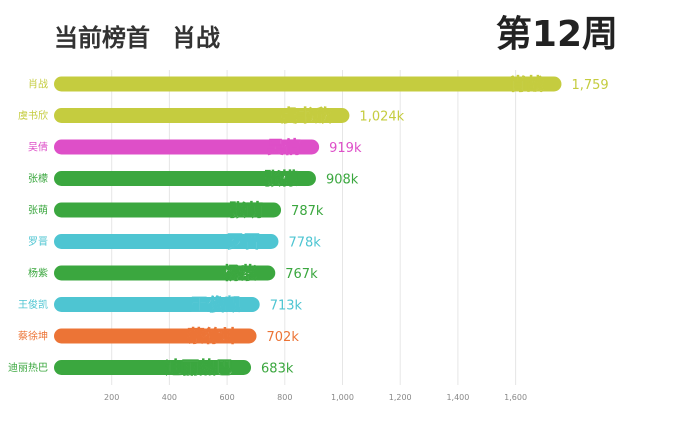  Describe the element at coordinates (283, 337) in the screenshot. I see `bar-value-label: 702k` at that location.